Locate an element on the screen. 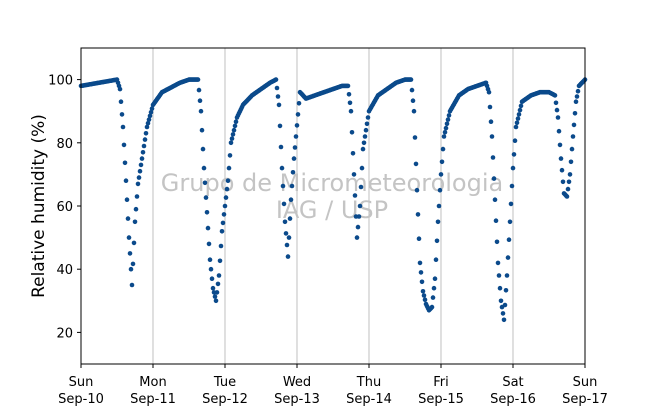 Image resolution: width=650 pixels, height=409 pixels. y-tick-label: 60 is located at coordinates (64, 207).